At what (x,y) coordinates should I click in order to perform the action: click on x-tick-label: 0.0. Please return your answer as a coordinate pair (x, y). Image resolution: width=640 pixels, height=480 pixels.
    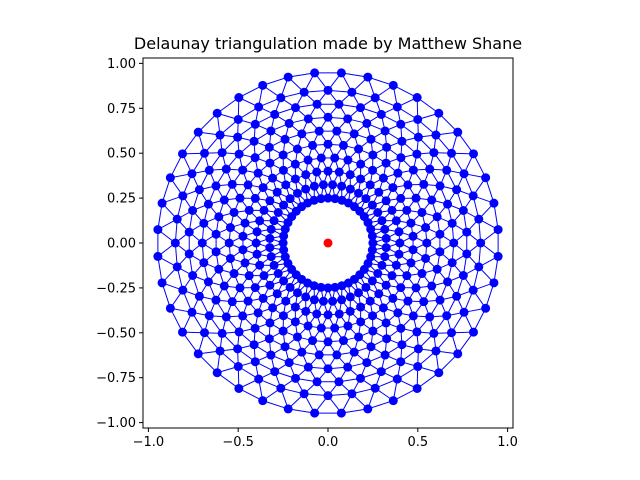
    Looking at the image, I should click on (328, 442).